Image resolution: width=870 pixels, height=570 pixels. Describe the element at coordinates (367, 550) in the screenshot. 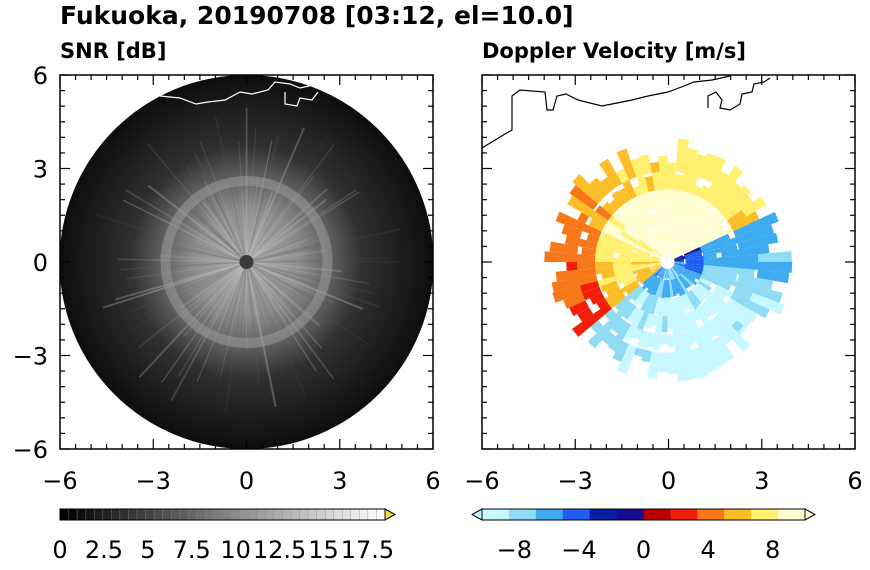

I see `colorbar-tick-label: 17.5` at that location.